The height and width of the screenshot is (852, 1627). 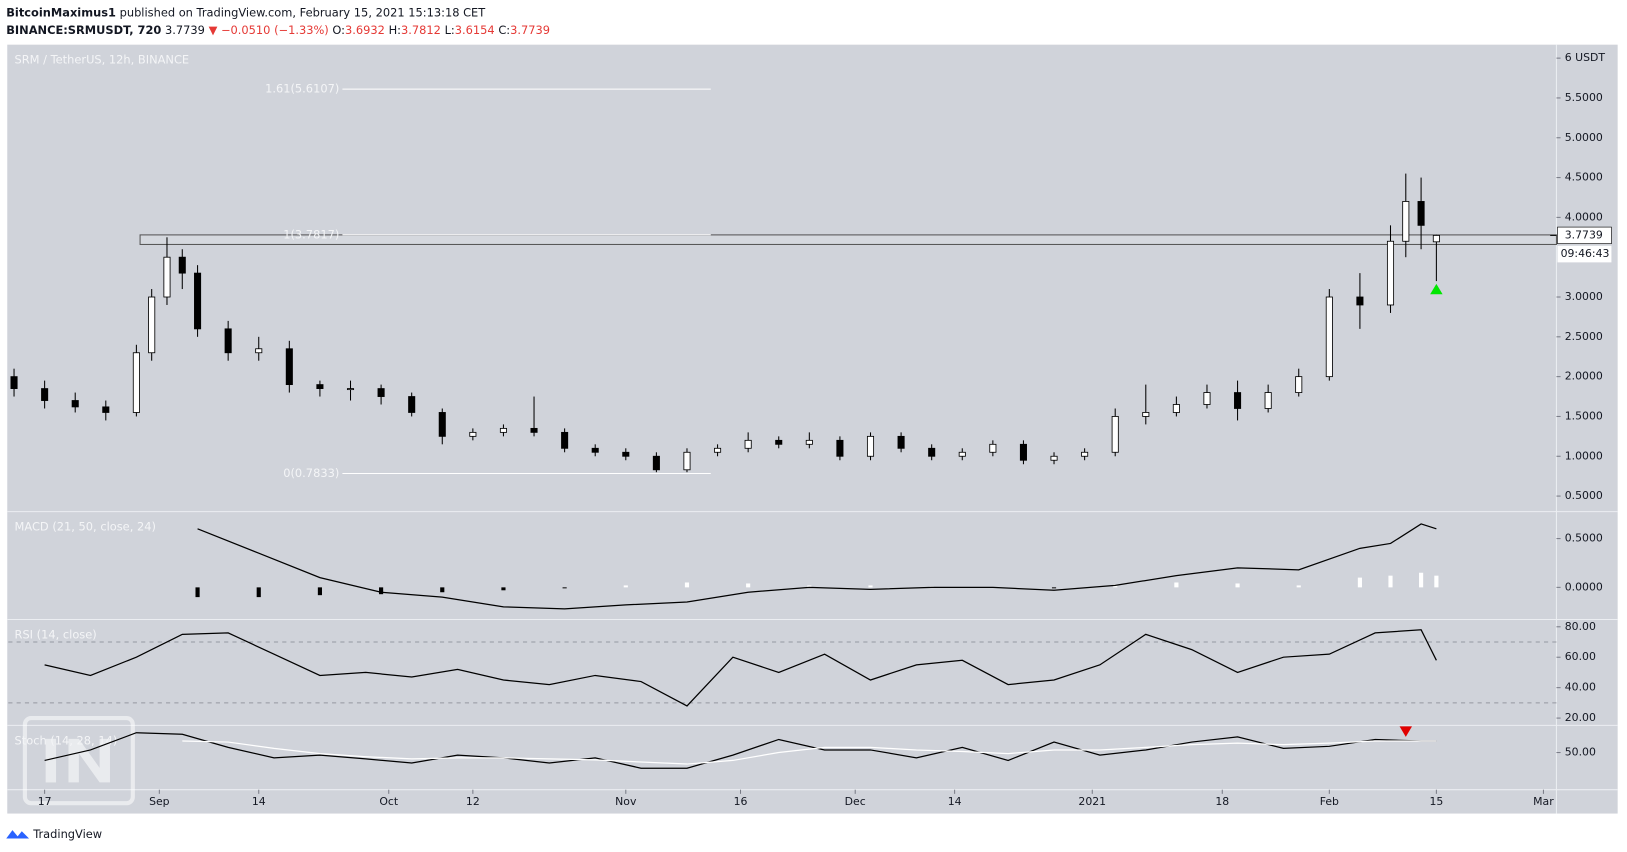 I want to click on pane-title: SRM / TetherUS, 12h, BINANCE, so click(x=102, y=60).